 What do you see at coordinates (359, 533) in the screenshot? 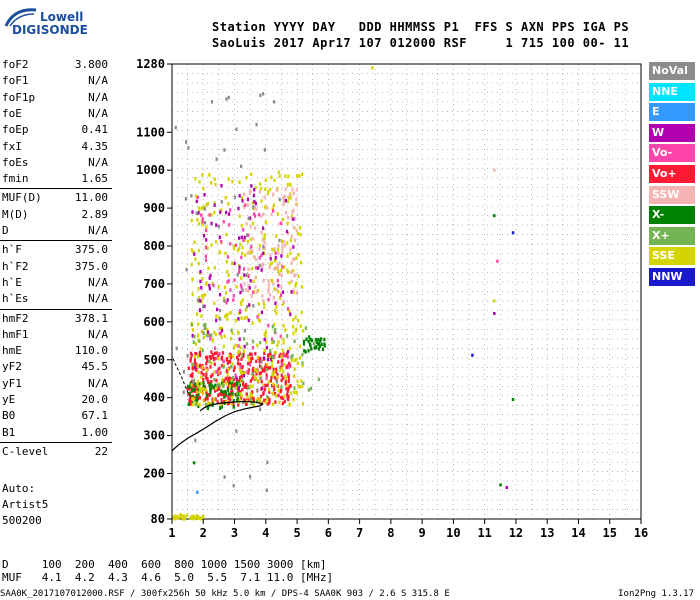
I see `x-tick-label: 7` at bounding box center [359, 533].